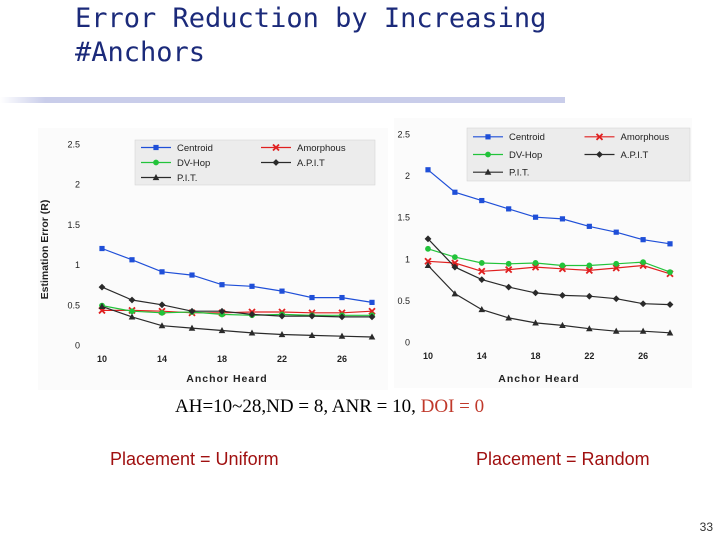 This screenshot has width=720, height=540. Describe the element at coordinates (226, 379) in the screenshot. I see `x-axis-title: Anchor Heard` at that location.